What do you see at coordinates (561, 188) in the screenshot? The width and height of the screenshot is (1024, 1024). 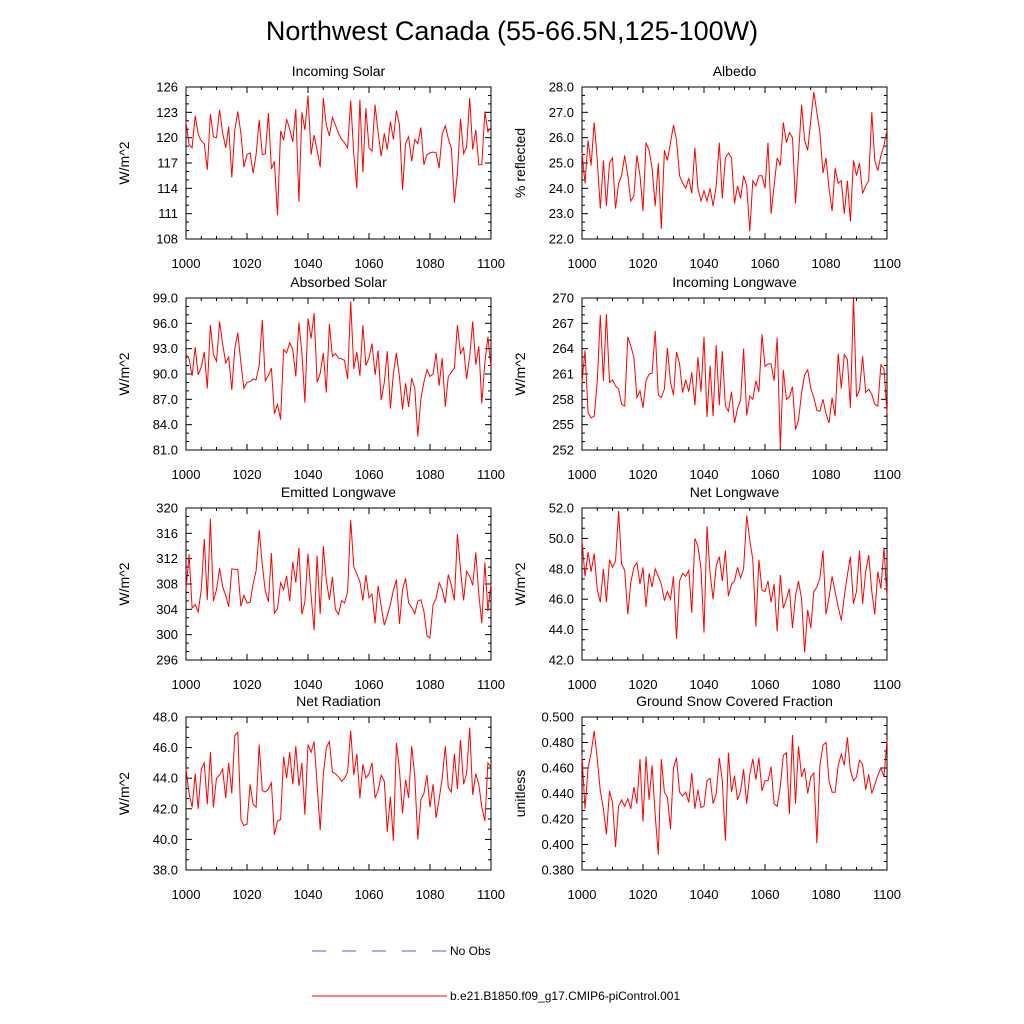 I see `y-tick-label: 24.0` at bounding box center [561, 188].